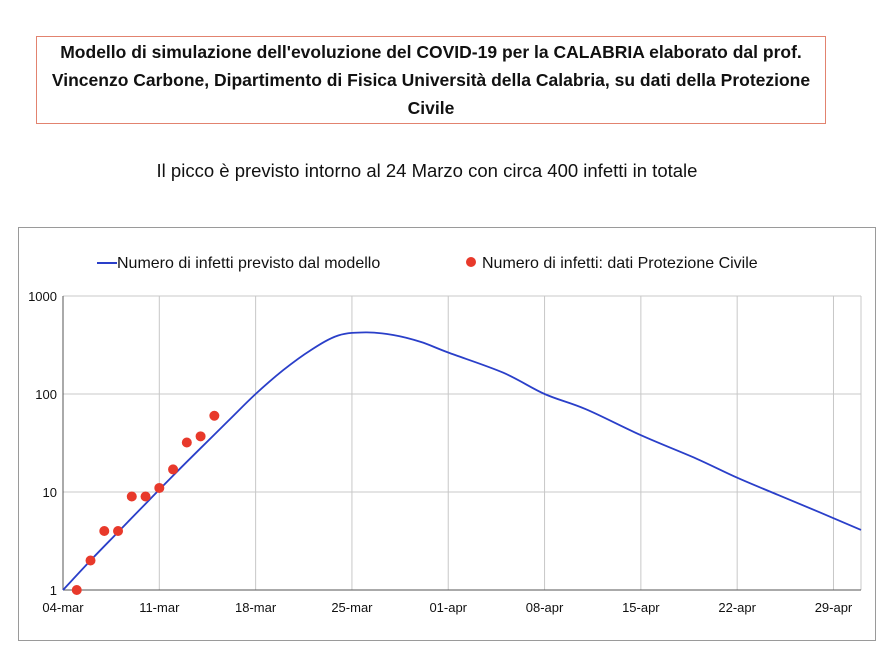  I want to click on legend-label-model: Numero di infetti previsto dal modello, so click(248, 263).